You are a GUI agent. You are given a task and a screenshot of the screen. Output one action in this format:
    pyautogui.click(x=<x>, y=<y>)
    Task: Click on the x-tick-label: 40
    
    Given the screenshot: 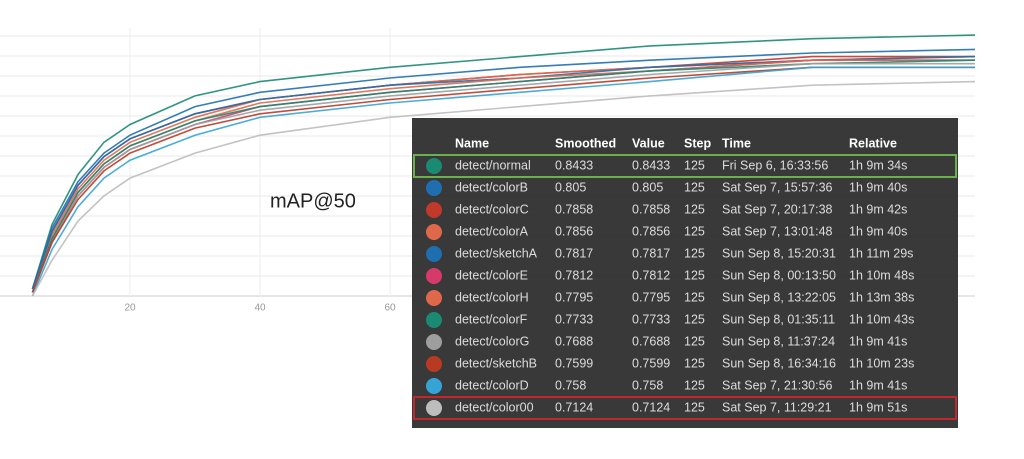 What is the action you would take?
    pyautogui.click(x=260, y=308)
    